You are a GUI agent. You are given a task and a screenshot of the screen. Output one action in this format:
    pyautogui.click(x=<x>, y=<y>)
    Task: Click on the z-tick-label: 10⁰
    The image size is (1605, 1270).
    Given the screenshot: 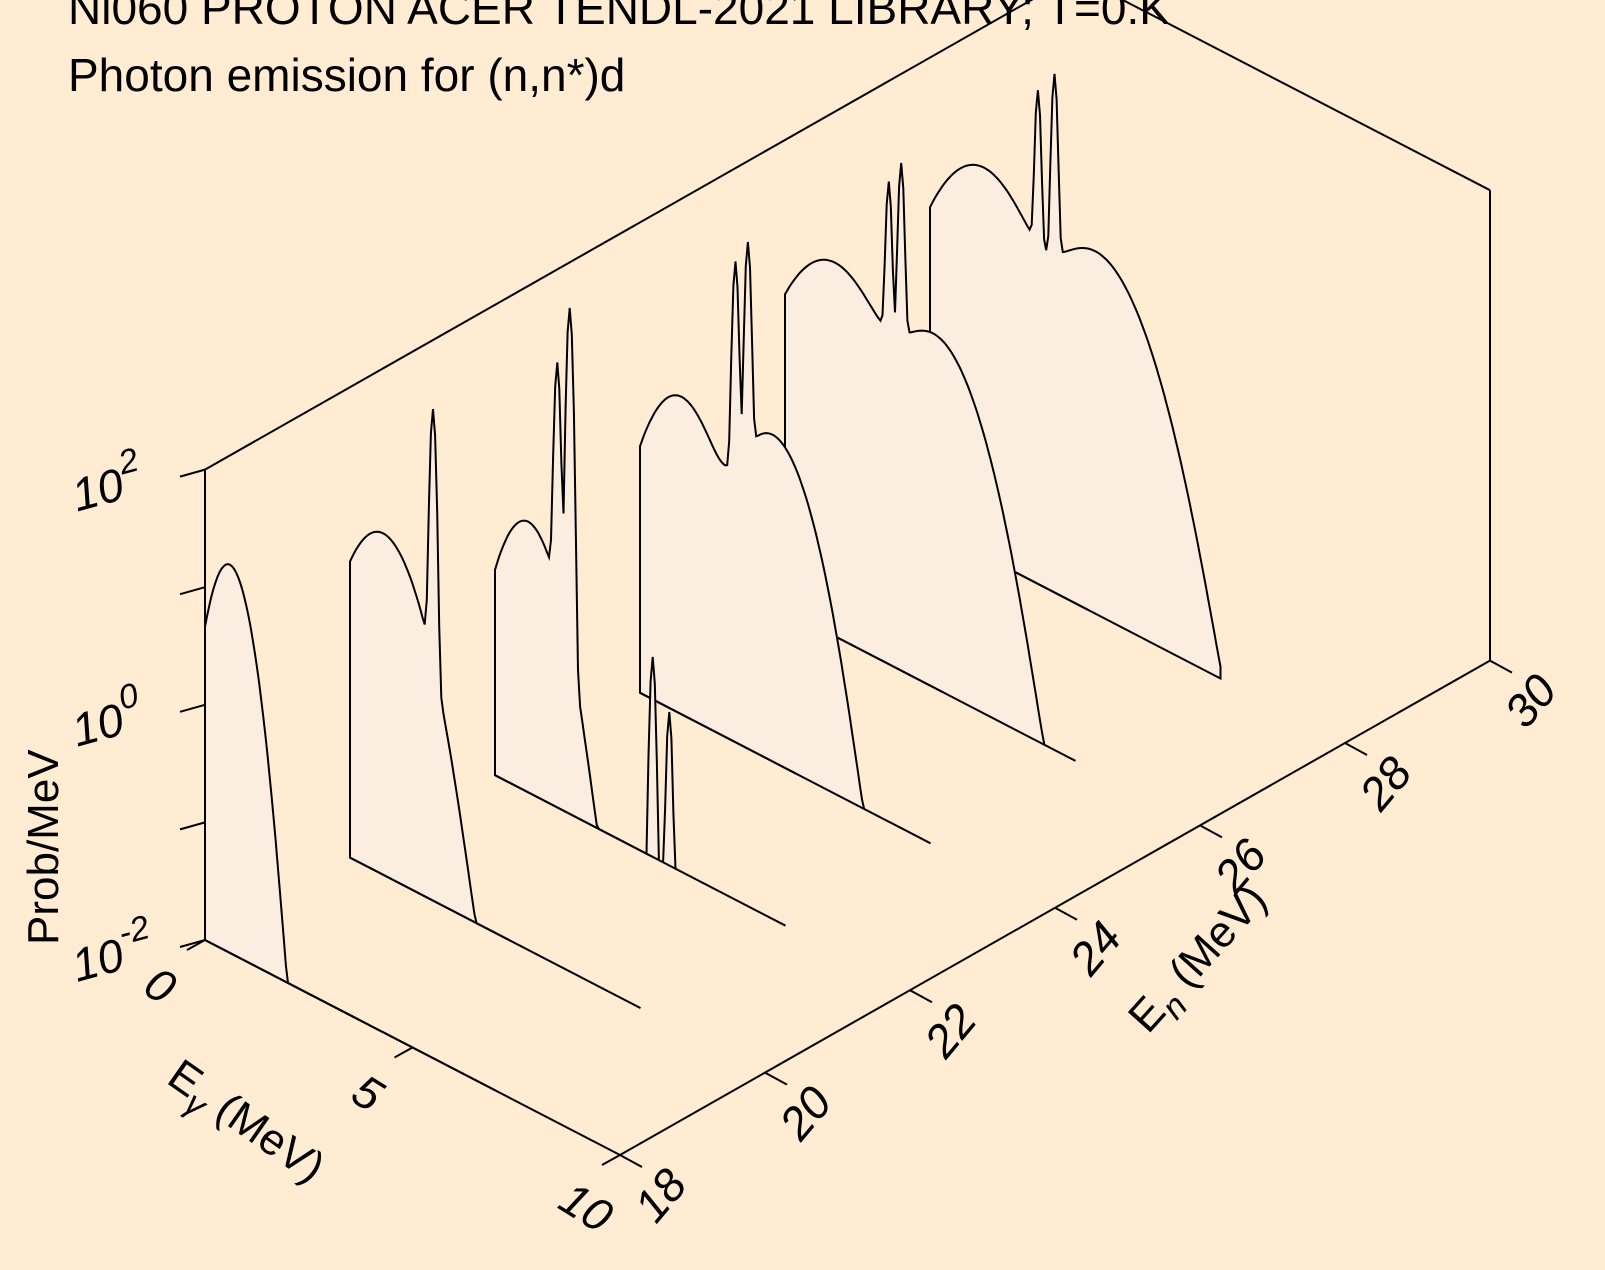 What is the action you would take?
    pyautogui.click(x=106, y=716)
    